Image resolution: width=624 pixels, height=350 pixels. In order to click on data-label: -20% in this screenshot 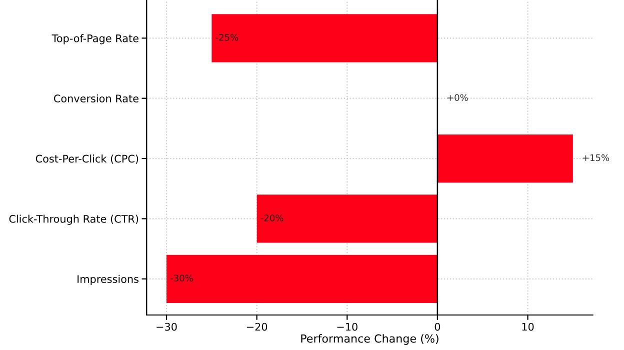, I will do `click(272, 218)`.